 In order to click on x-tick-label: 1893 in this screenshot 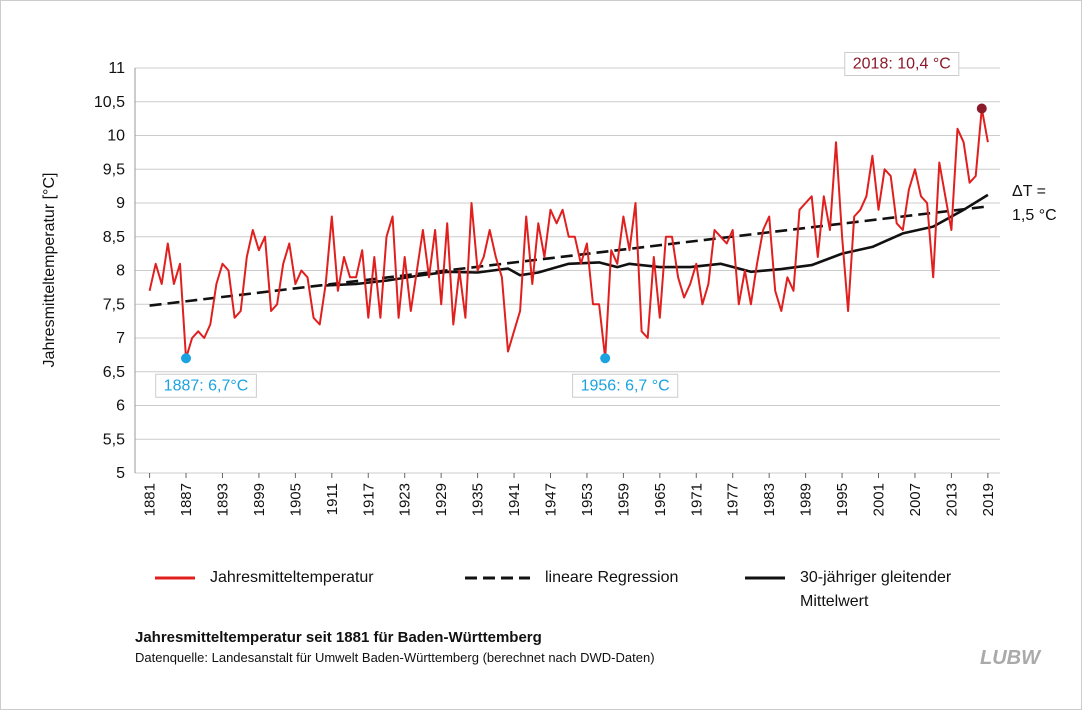, I will do `click(222, 499)`.